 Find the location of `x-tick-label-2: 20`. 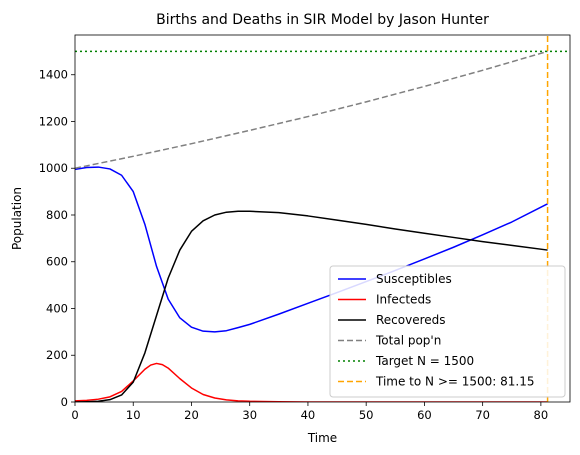

x-tick-label-2: 20 is located at coordinates (191, 415).